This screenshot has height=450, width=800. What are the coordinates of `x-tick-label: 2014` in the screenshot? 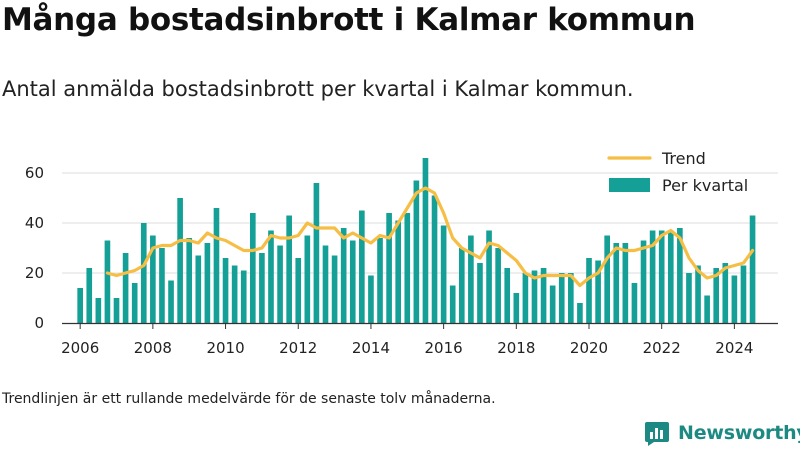 It's located at (371, 348).